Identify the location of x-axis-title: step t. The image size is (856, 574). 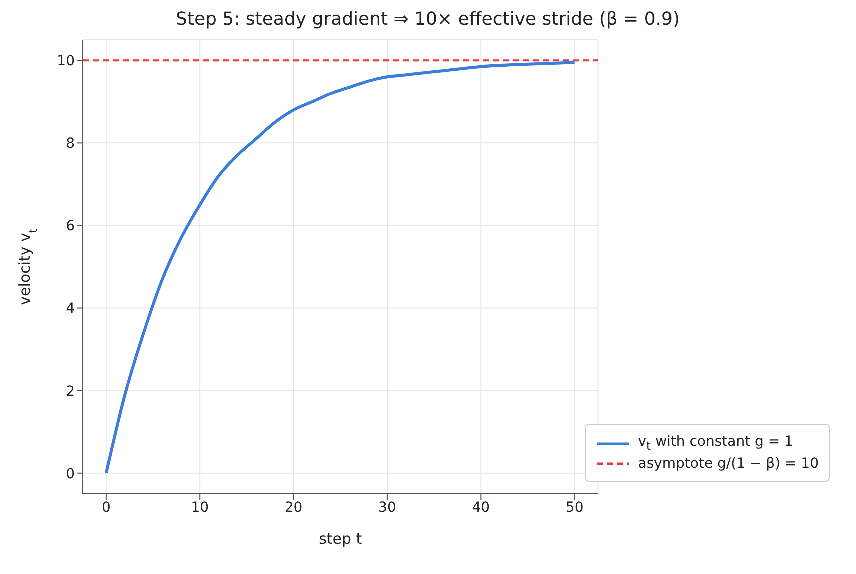
(340, 539).